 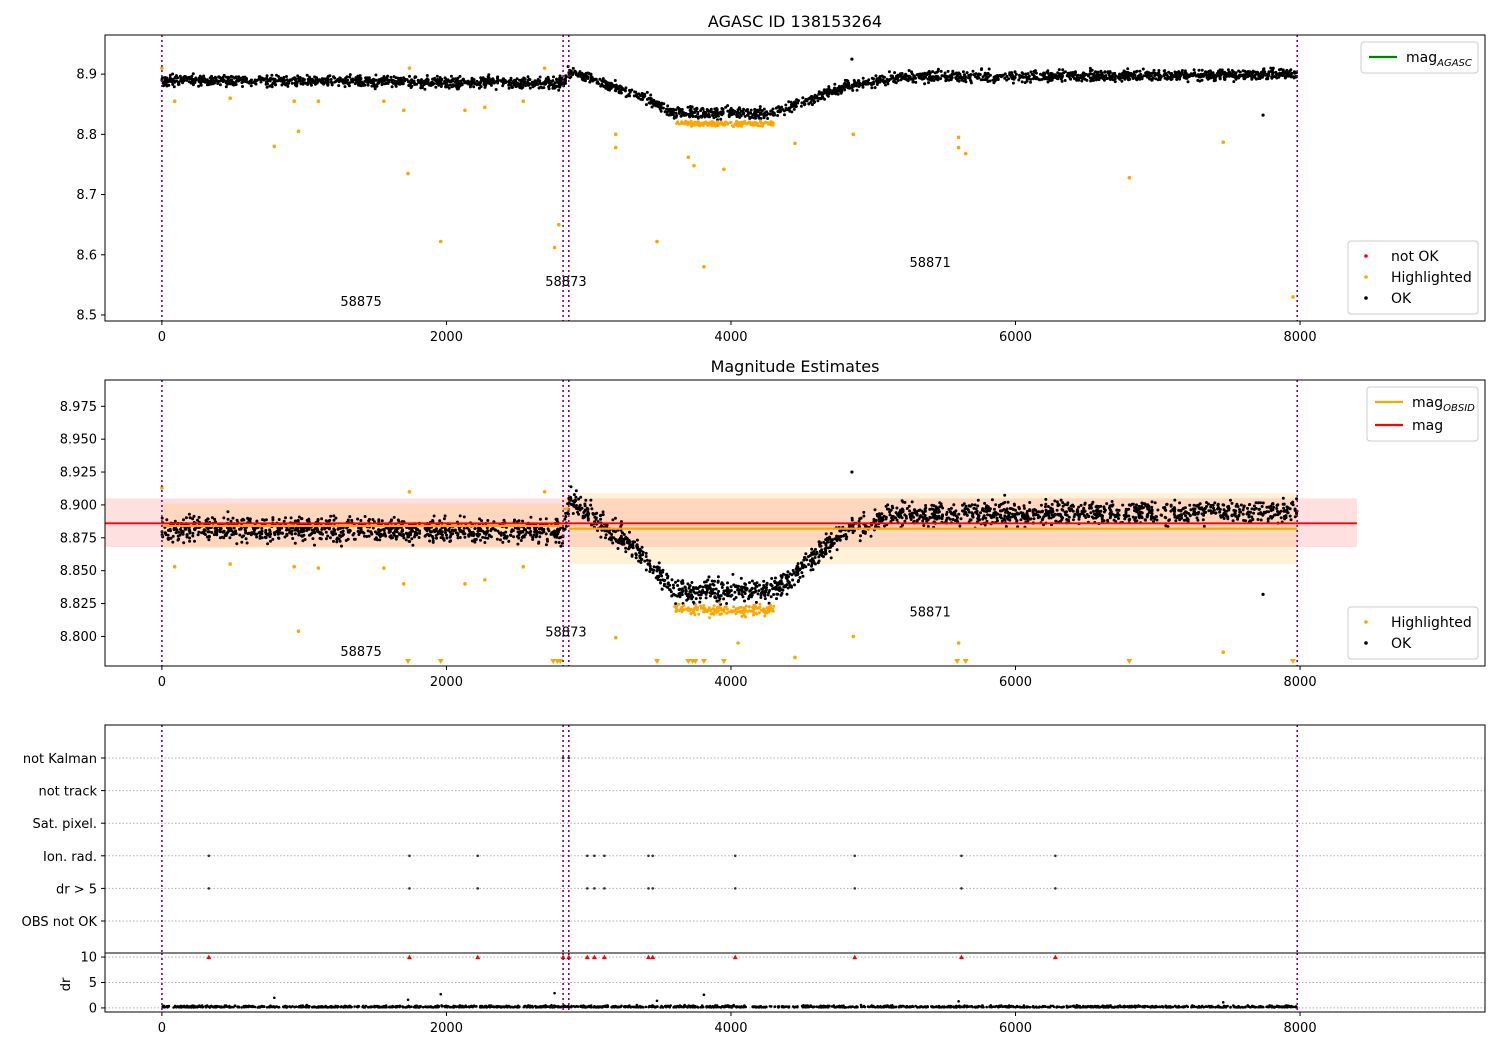 What do you see at coordinates (1415, 257) in the screenshot?
I see `legend-label: not OK` at bounding box center [1415, 257].